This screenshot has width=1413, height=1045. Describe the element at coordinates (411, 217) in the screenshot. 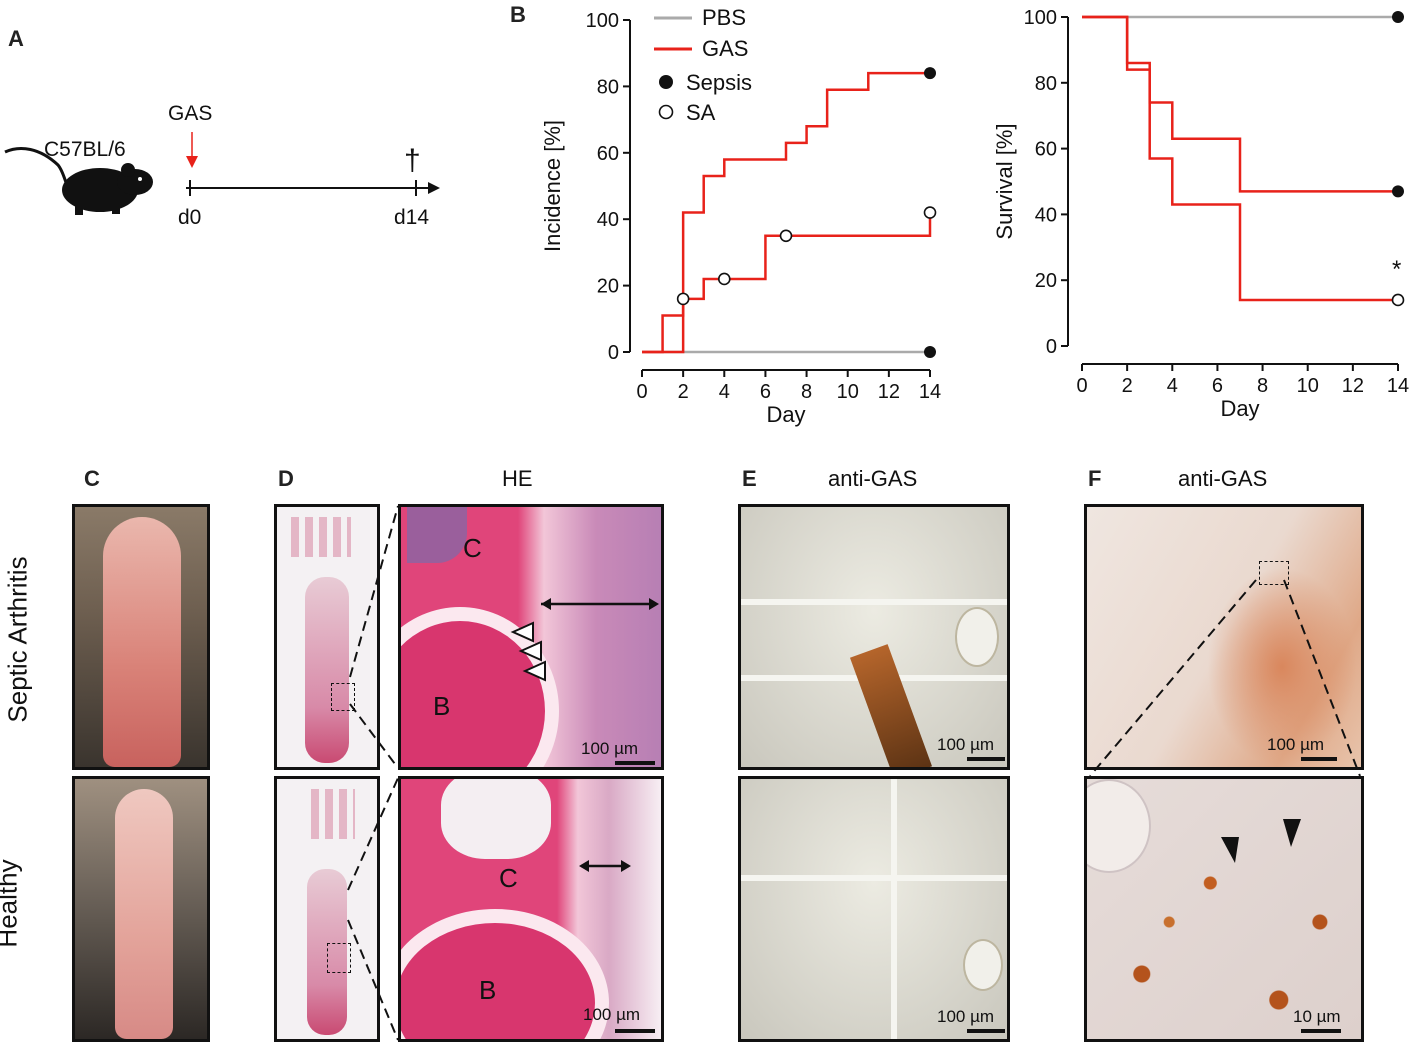

I see `day-end-label: d14` at that location.